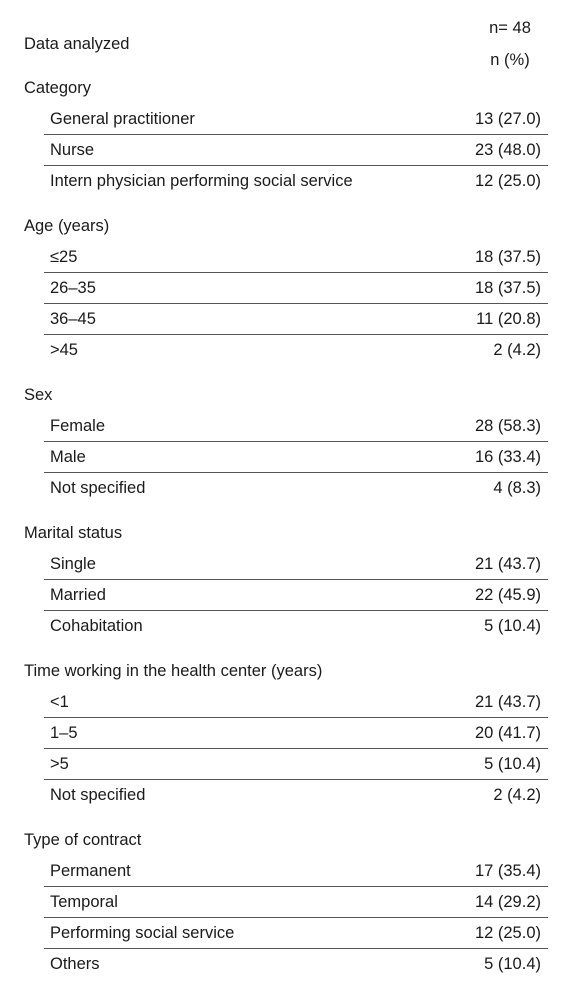 This screenshot has height=984, width=581. I want to click on row-label: ≤25, so click(64, 257).